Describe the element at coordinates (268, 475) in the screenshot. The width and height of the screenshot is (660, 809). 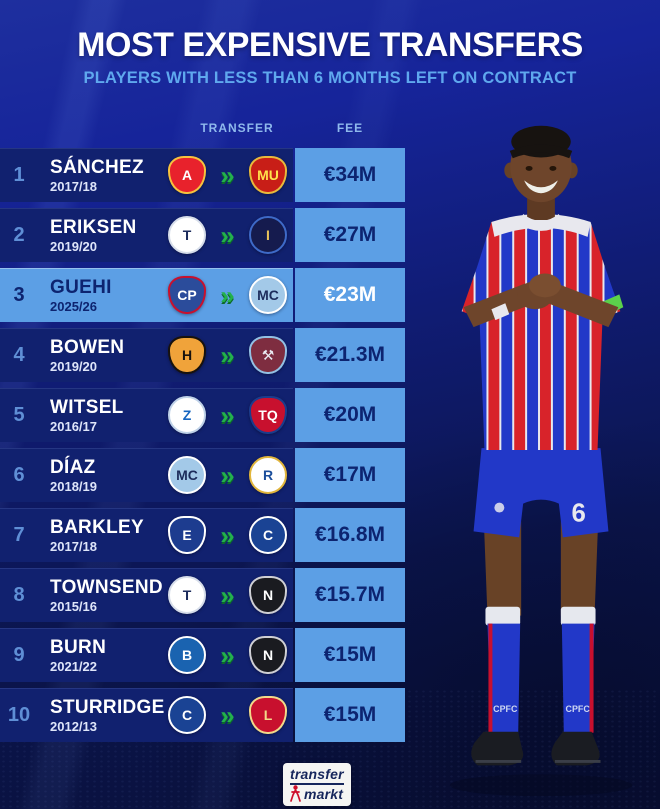
I see `badge-real-madrid: R` at that location.